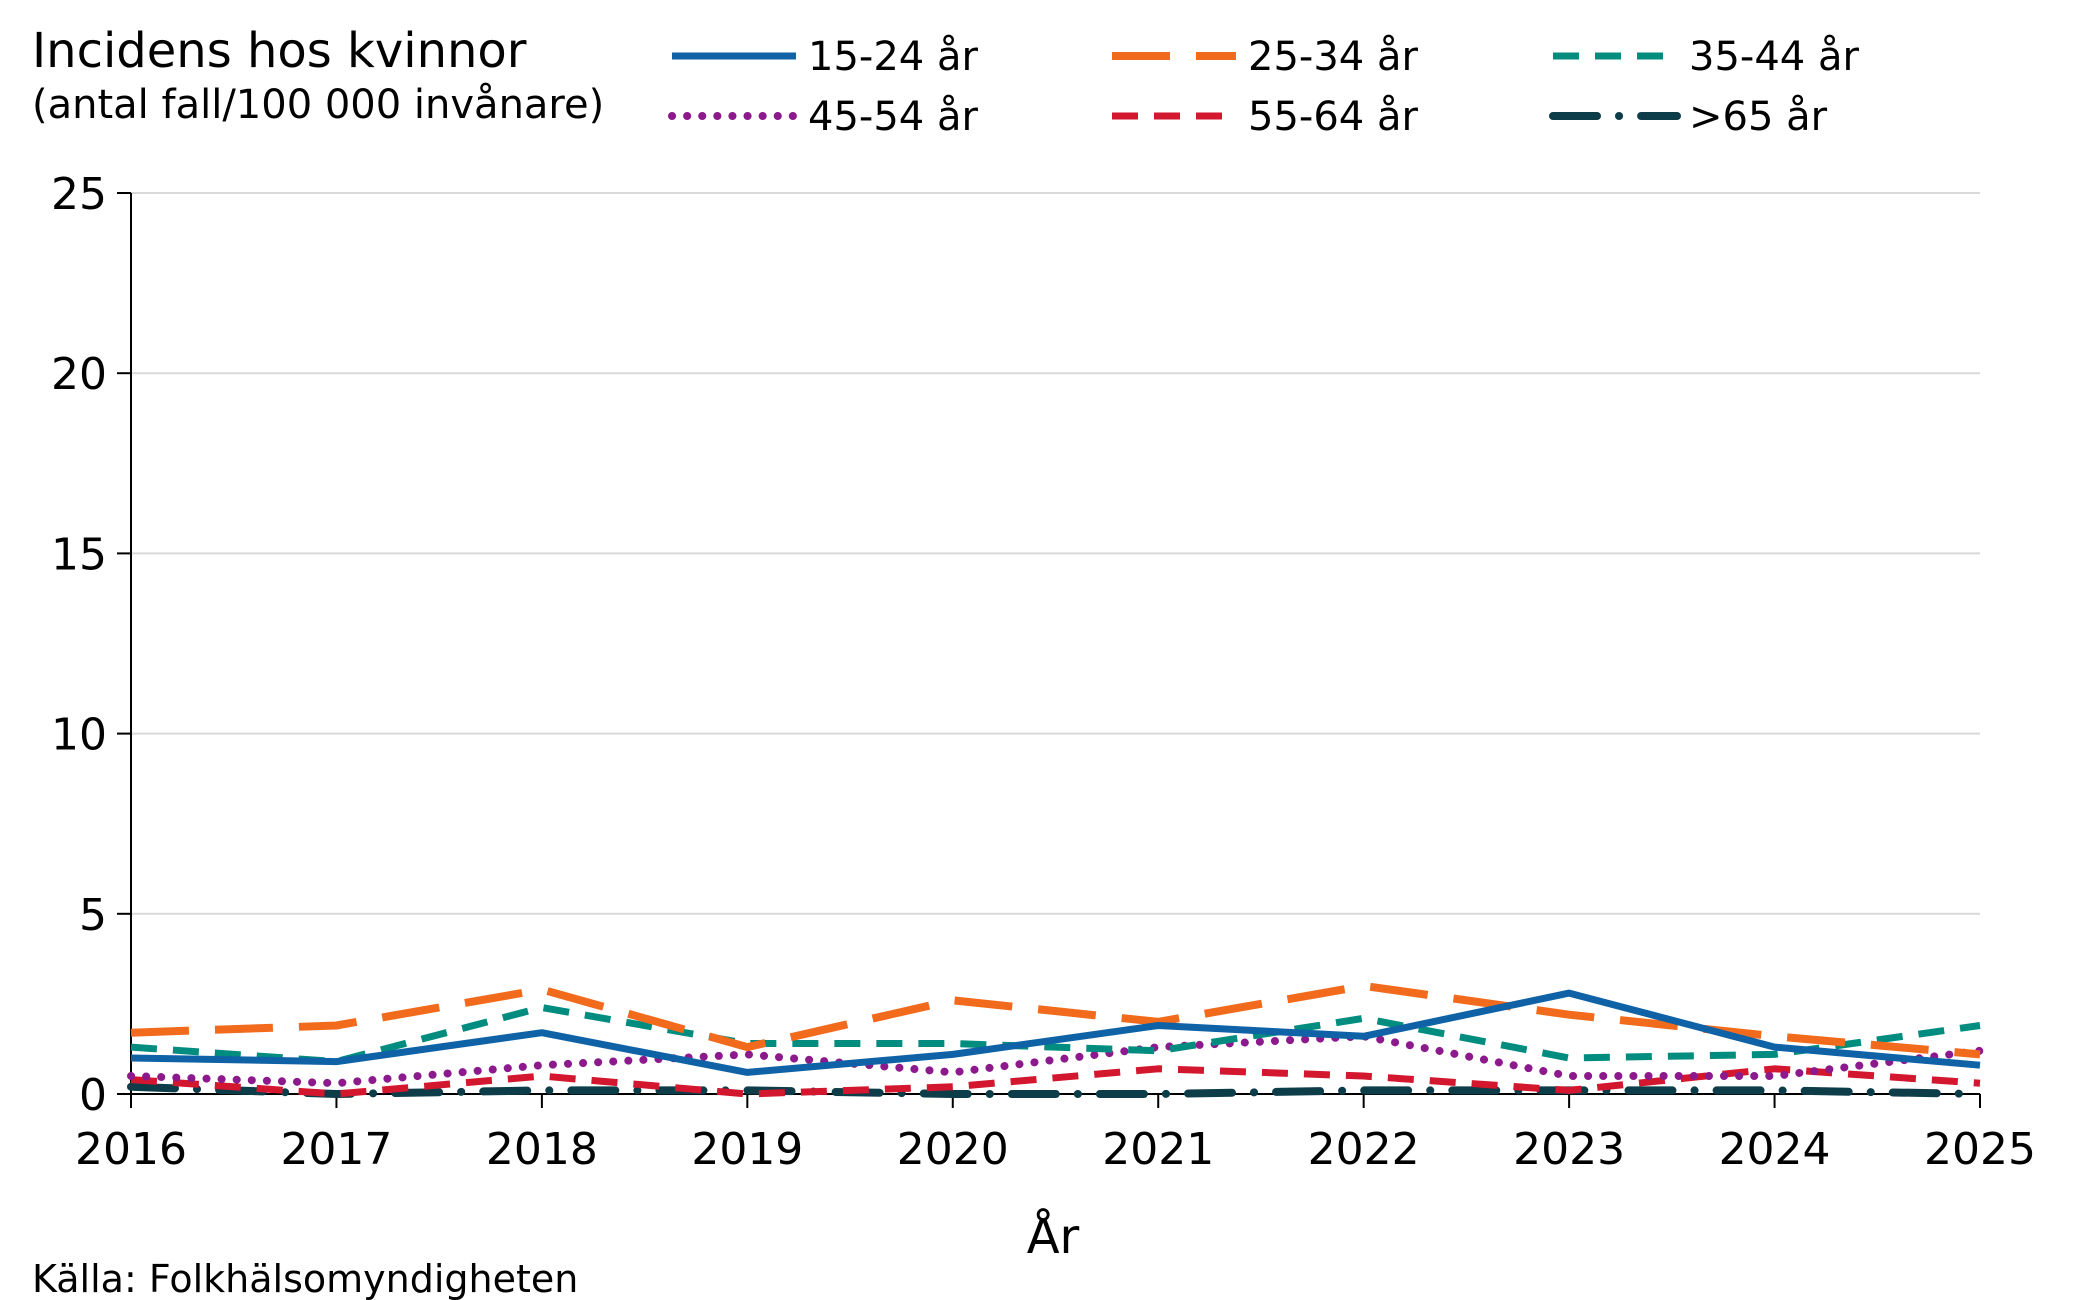 The width and height of the screenshot is (2079, 1300). What do you see at coordinates (1055, 1149) in the screenshot?
I see `x-axis-tick-labels: 2016 2017 2018 2019 2020 2021 2022 2023 2024 2025` at bounding box center [1055, 1149].